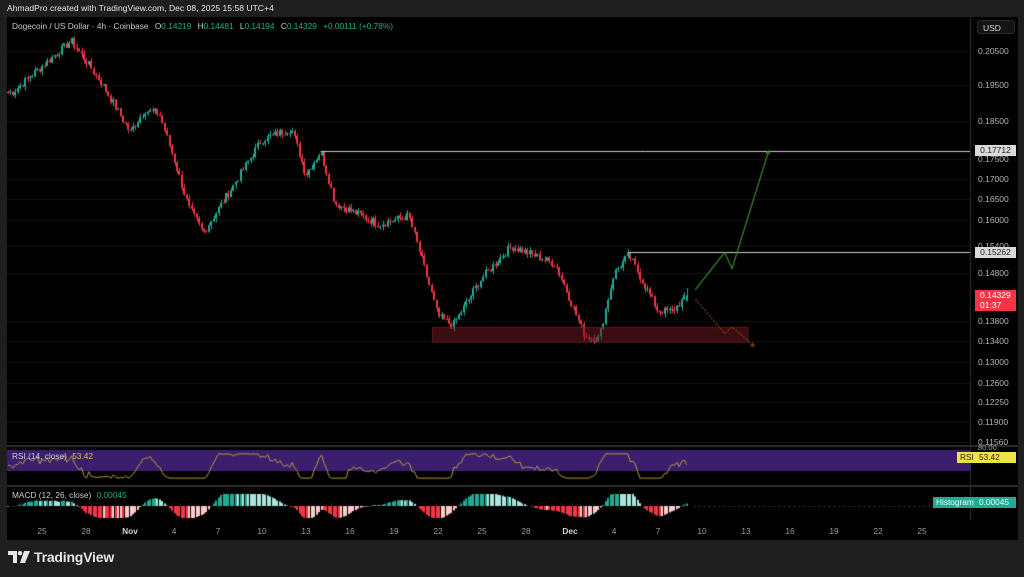  Describe the element at coordinates (996, 457) in the screenshot. I see `rsi-axis-value: 53.42` at that location.